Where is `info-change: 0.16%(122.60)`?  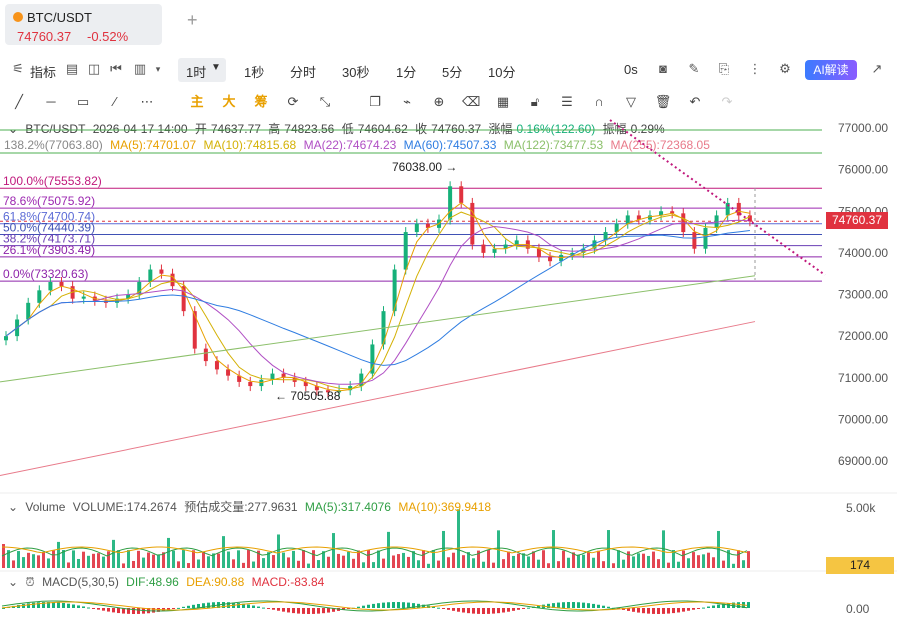 info-change: 0.16%(122.60) is located at coordinates (556, 129).